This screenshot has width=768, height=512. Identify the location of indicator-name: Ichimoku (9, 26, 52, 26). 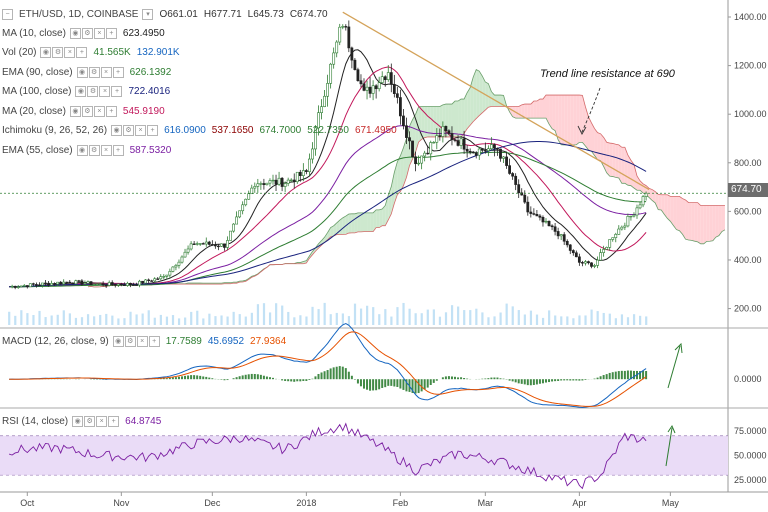
(55, 130).